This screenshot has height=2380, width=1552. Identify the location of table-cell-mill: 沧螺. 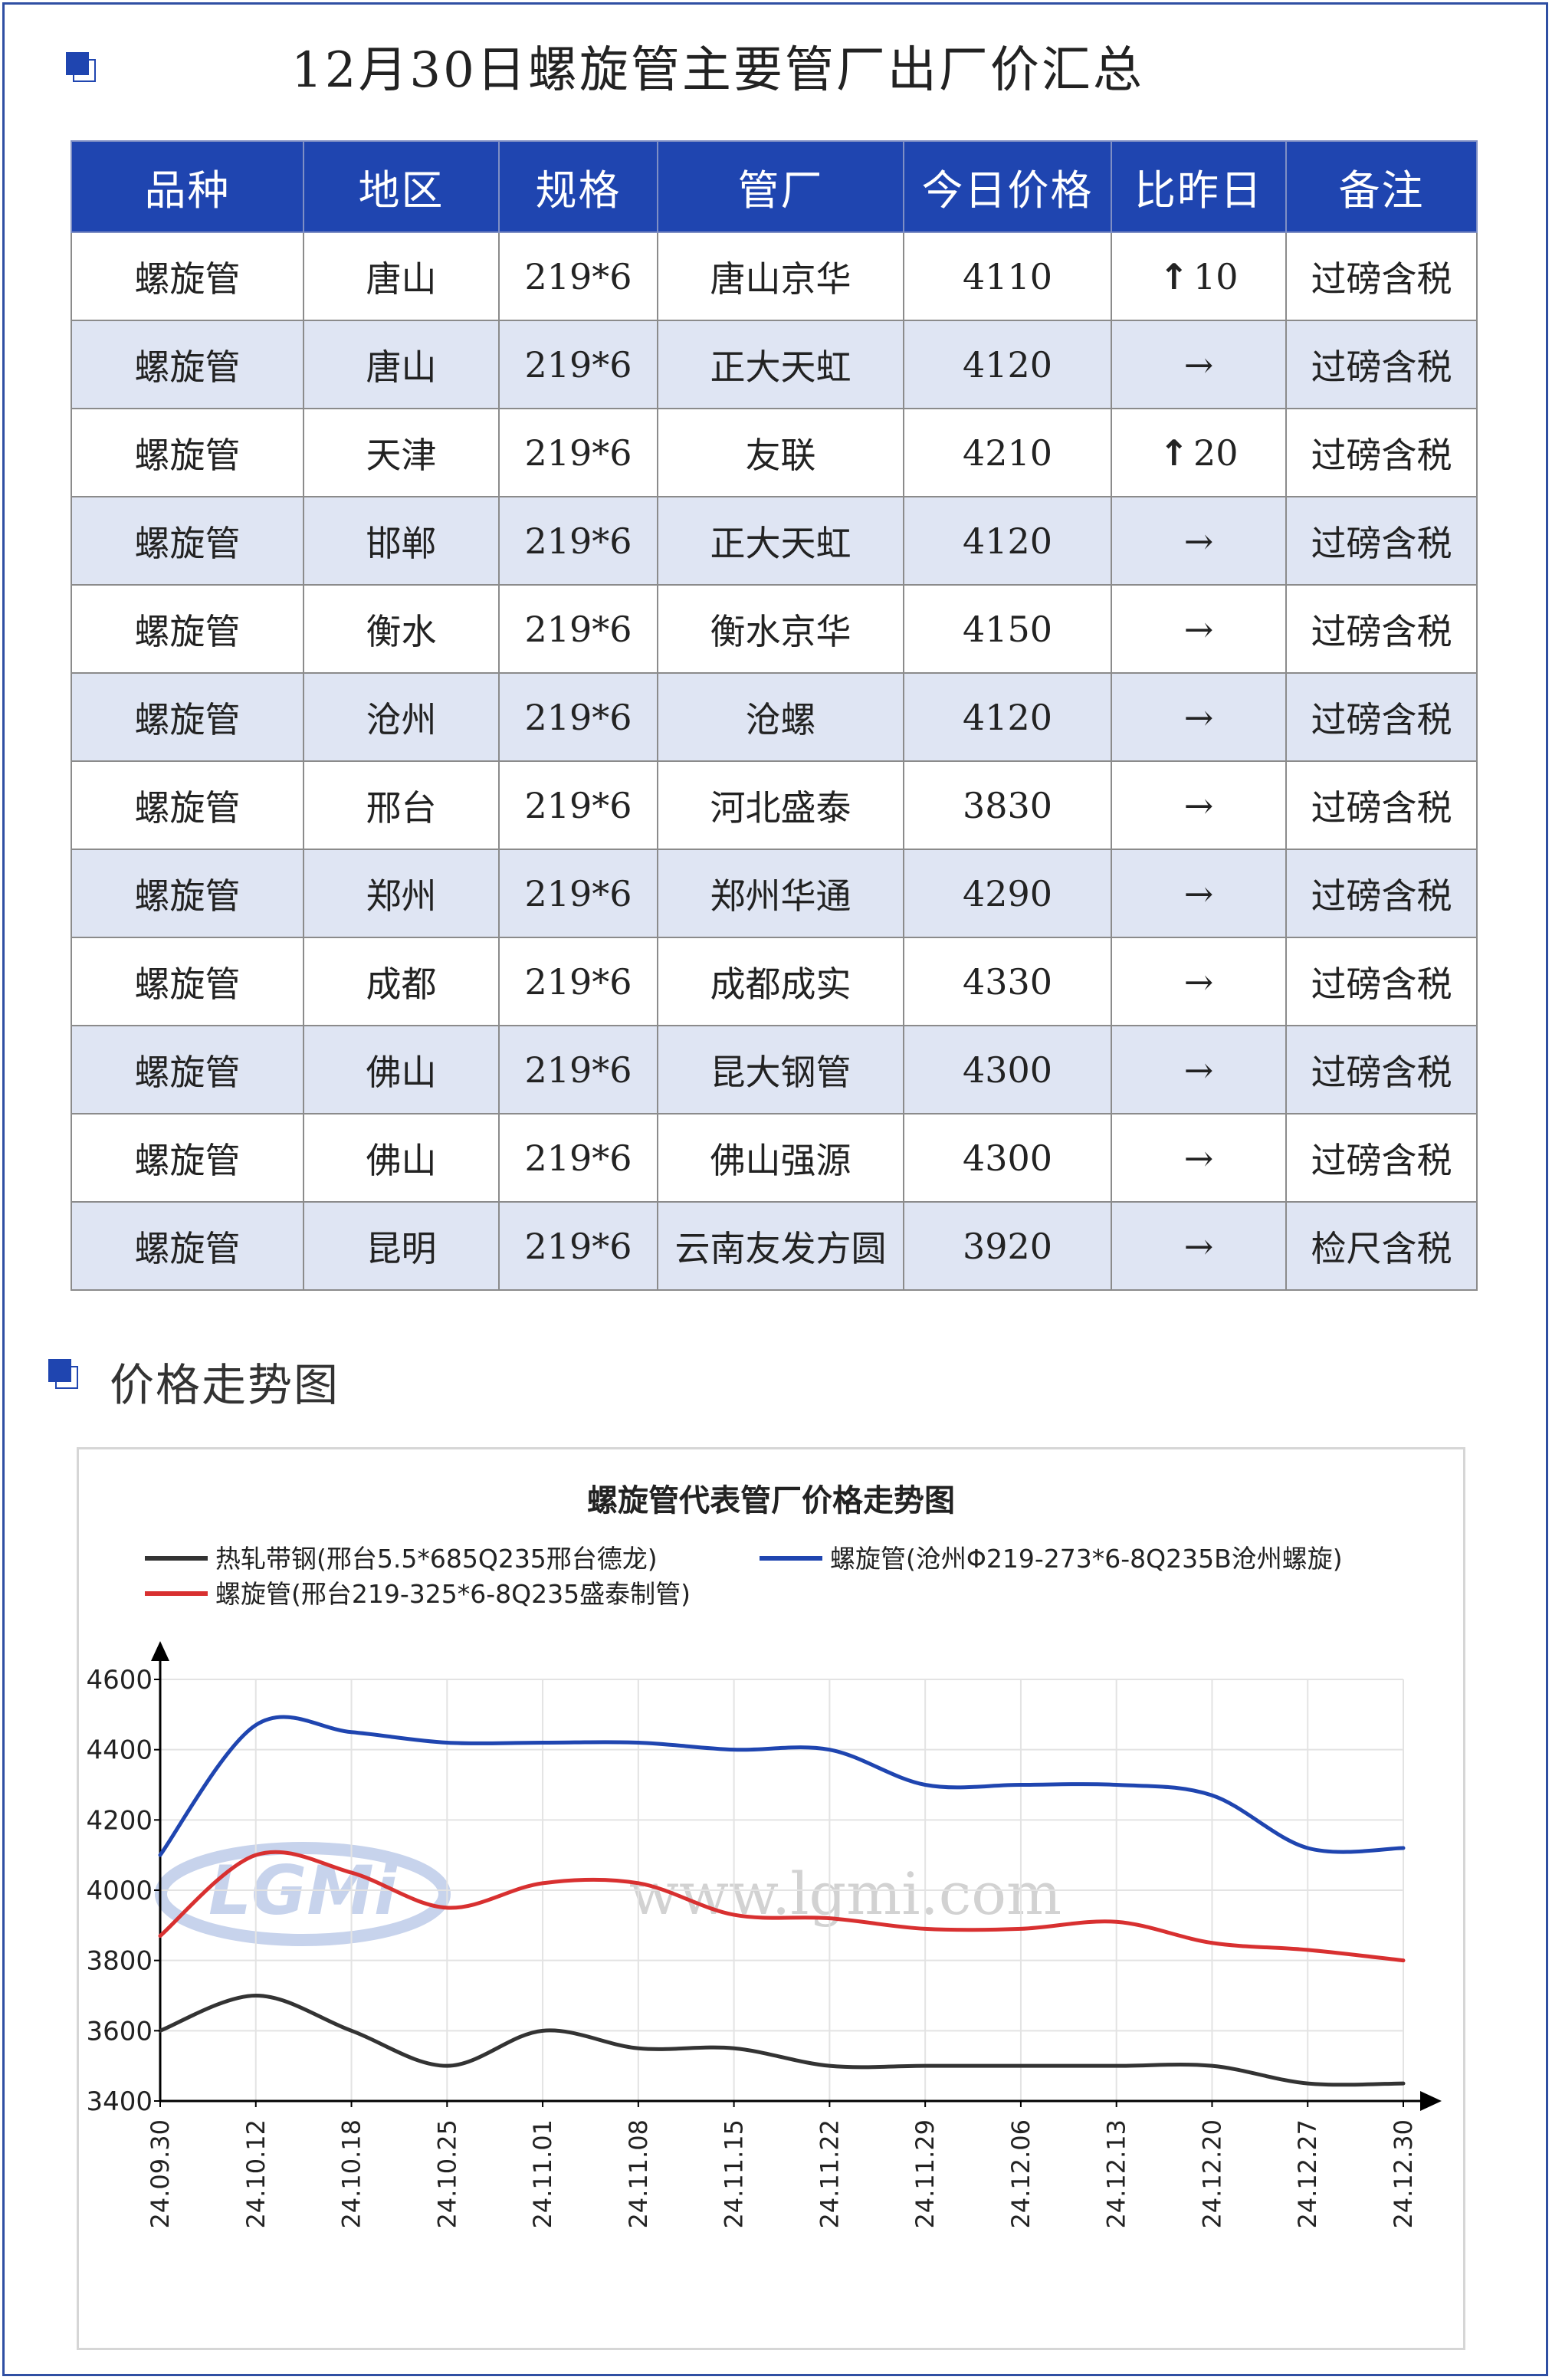
(780, 717).